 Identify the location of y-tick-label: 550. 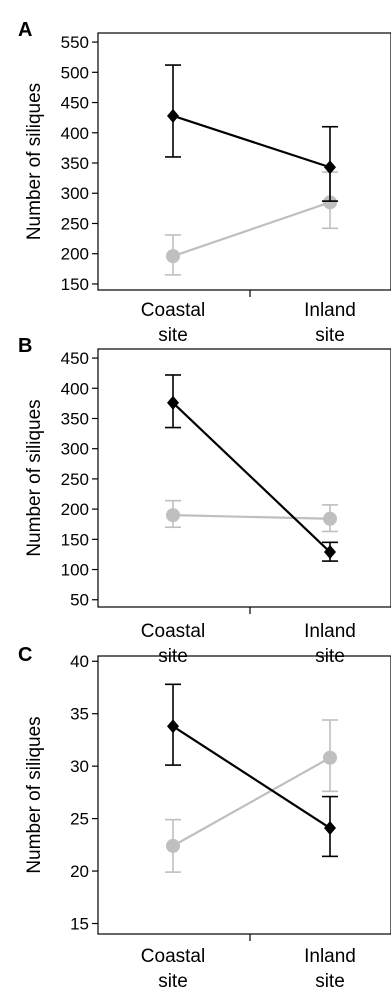
(75, 42).